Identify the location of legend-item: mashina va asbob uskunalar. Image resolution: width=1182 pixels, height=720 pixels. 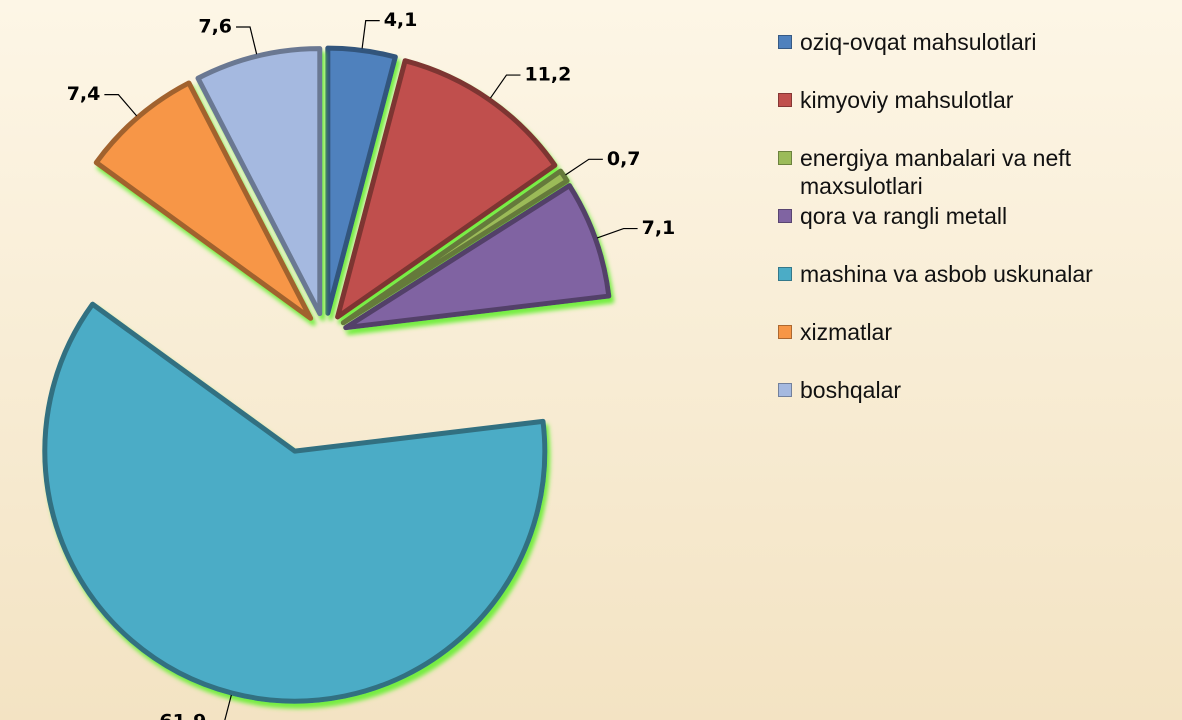
(978, 289).